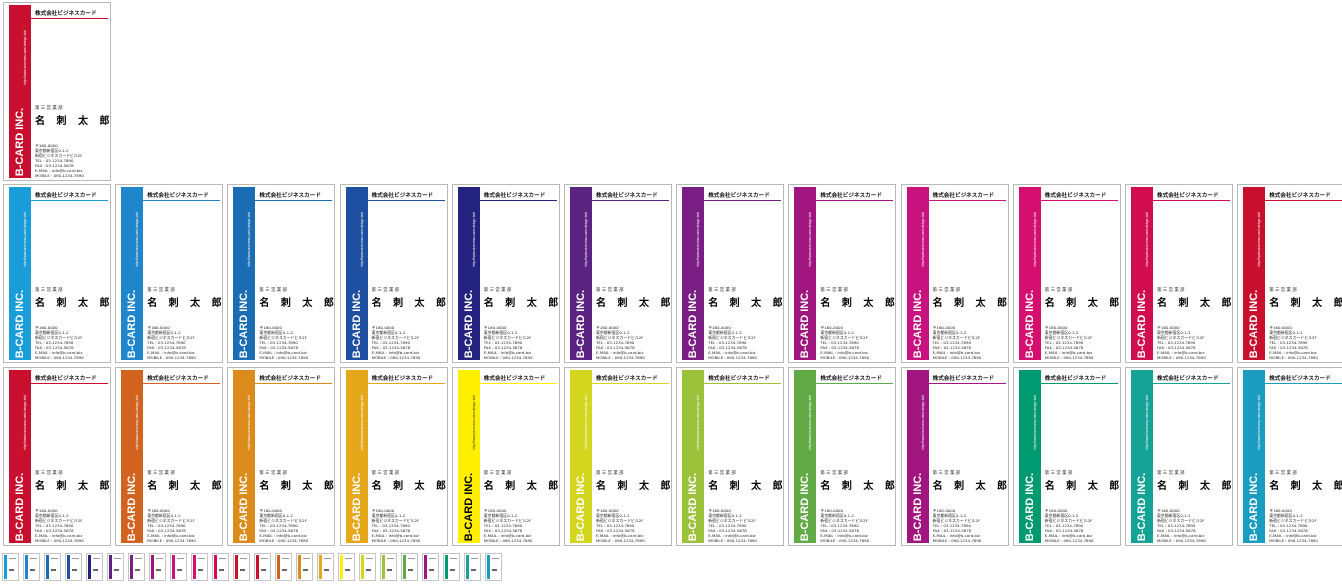 Image resolution: width=1342 pixels, height=584 pixels. What do you see at coordinates (832, 327) in the screenshot?
I see `contact-line: 〒160-0000` at bounding box center [832, 327].